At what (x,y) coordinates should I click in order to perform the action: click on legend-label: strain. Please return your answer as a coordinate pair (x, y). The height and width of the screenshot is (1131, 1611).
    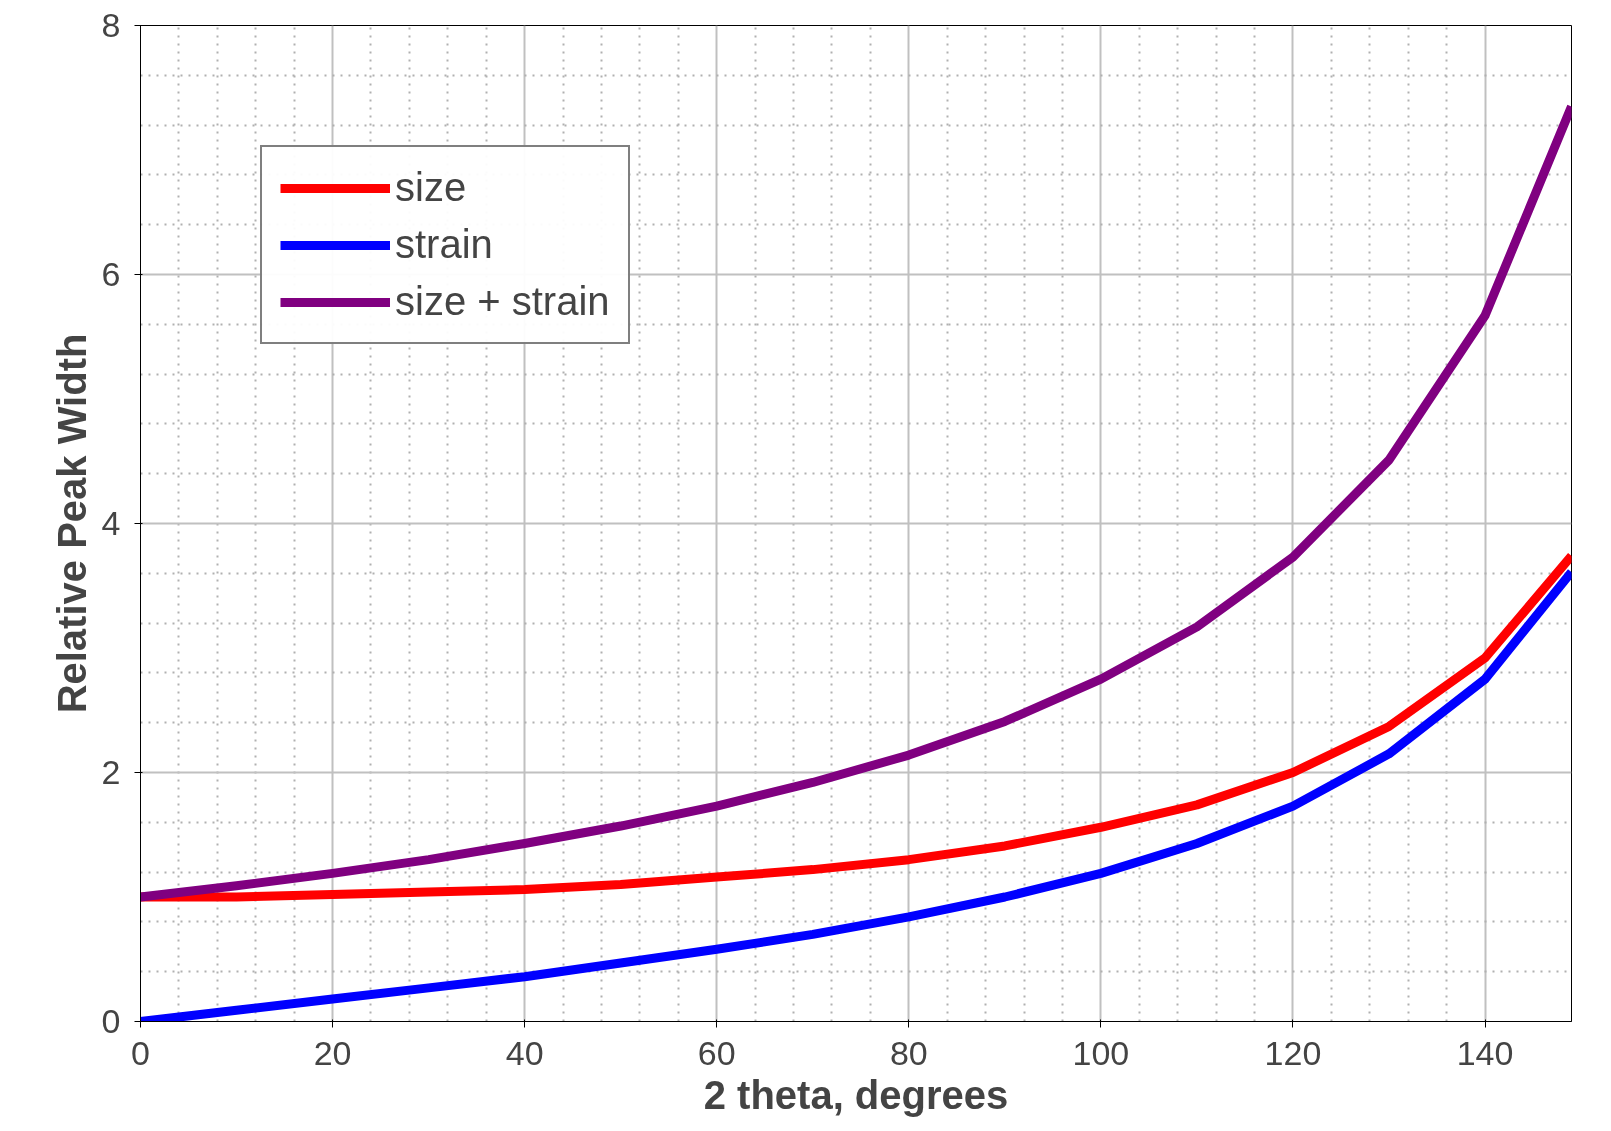
    Looking at the image, I should click on (444, 244).